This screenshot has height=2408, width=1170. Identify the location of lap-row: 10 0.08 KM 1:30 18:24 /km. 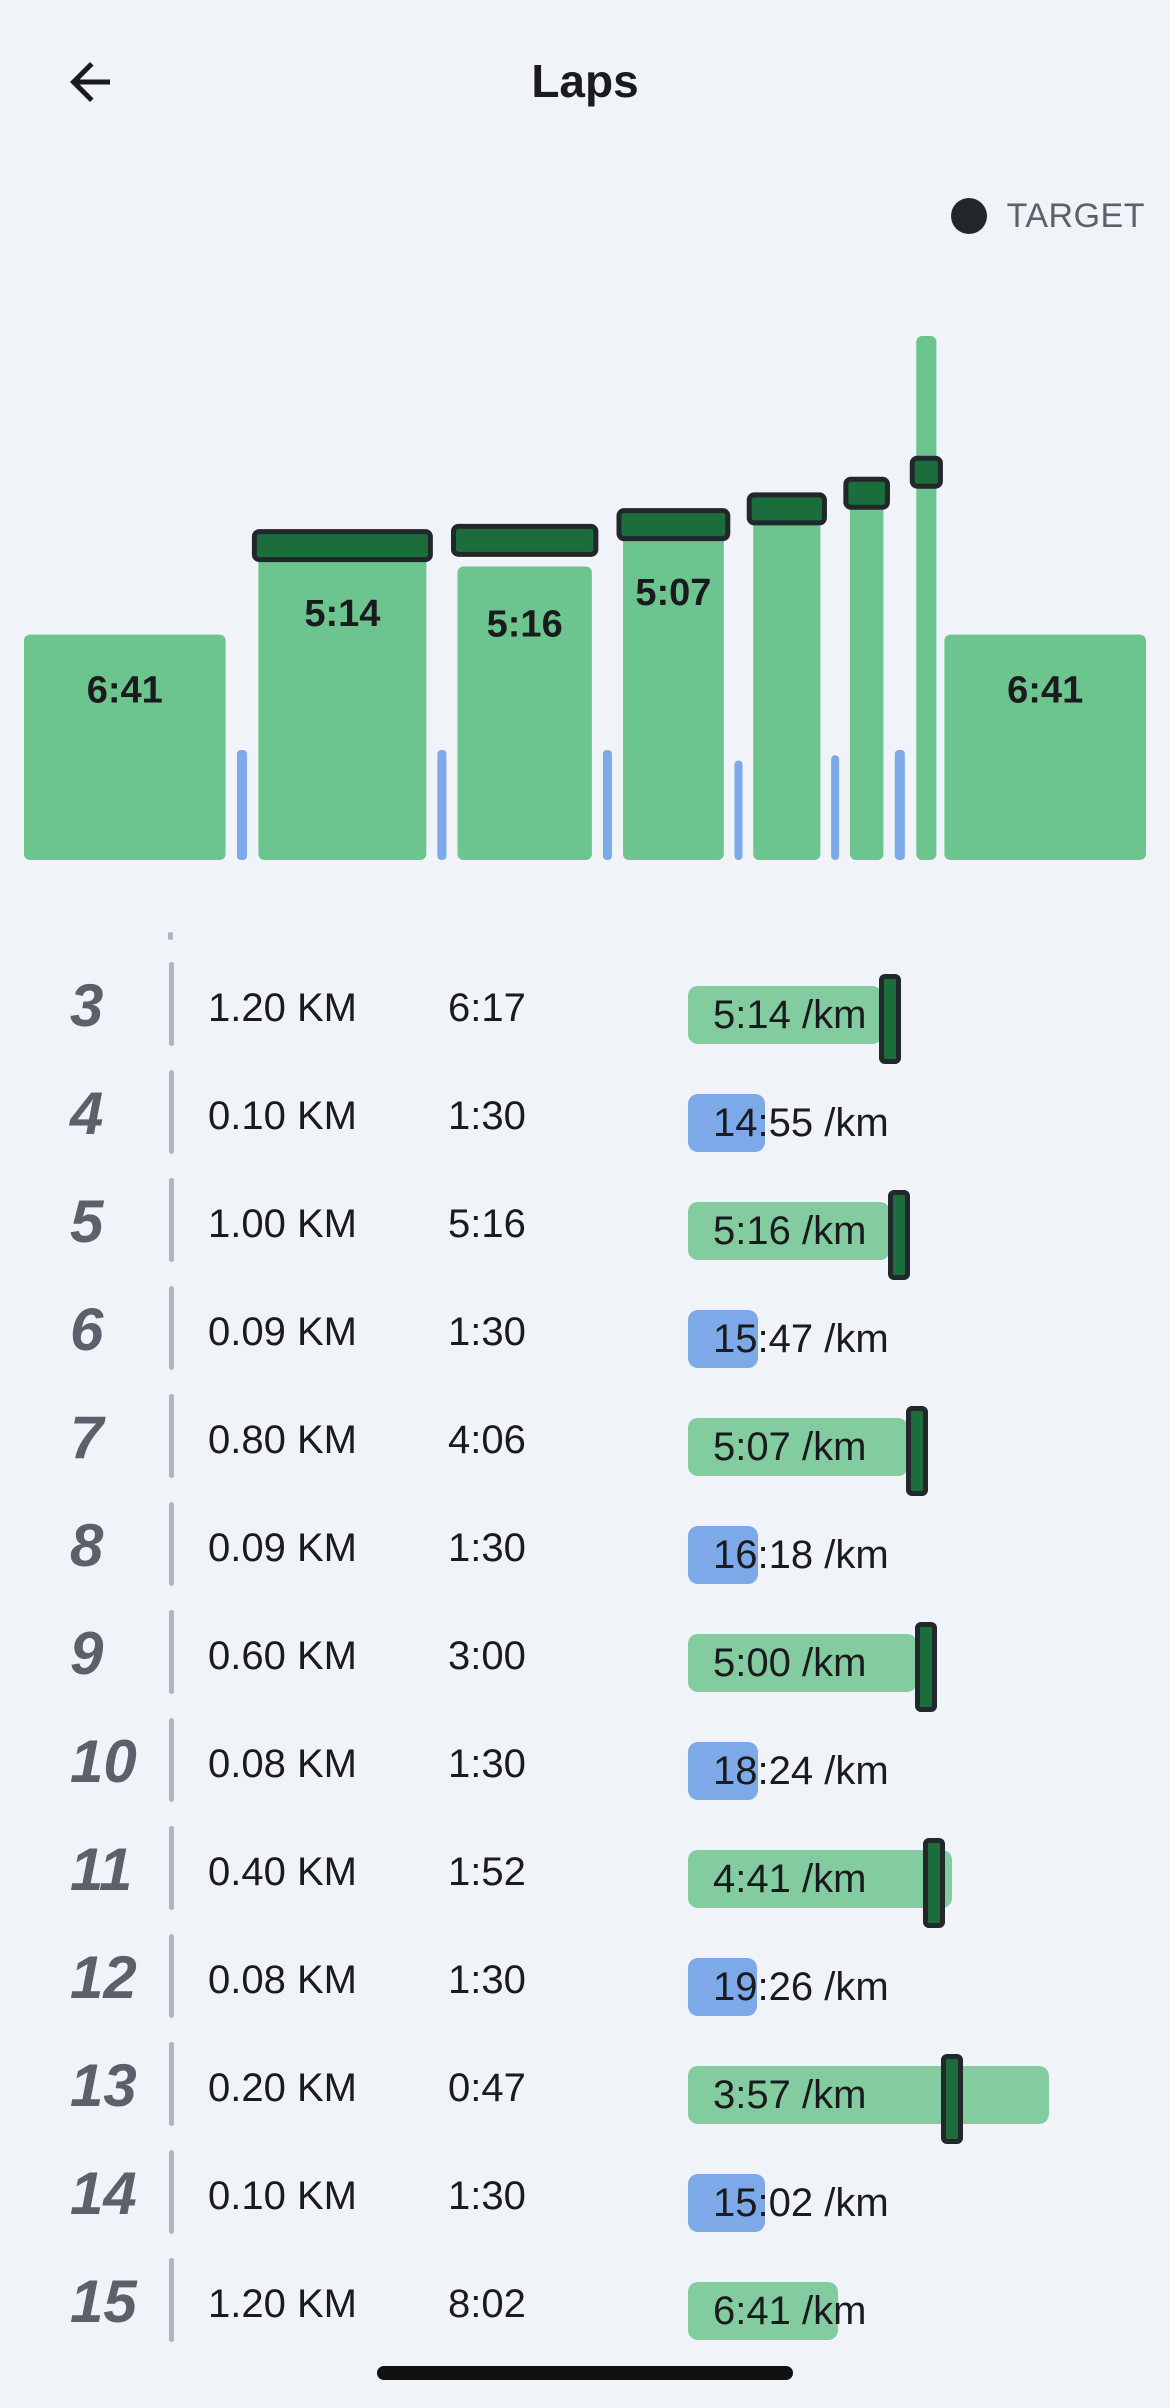
(585, 1762).